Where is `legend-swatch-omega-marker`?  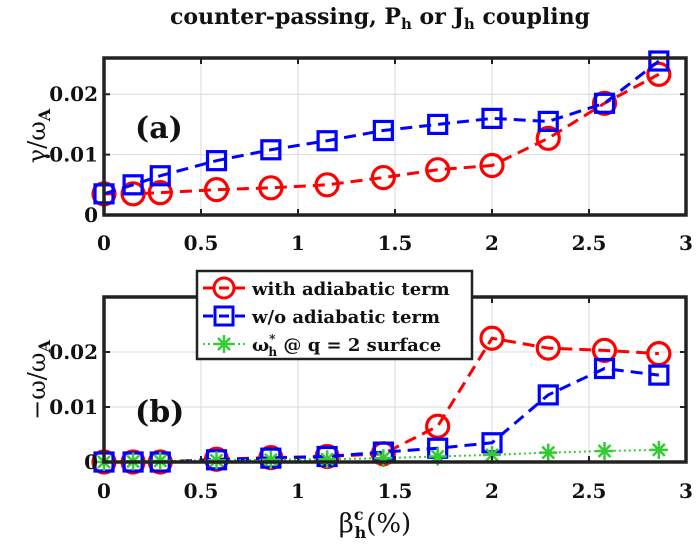
legend-swatch-omega-marker is located at coordinates (224, 344).